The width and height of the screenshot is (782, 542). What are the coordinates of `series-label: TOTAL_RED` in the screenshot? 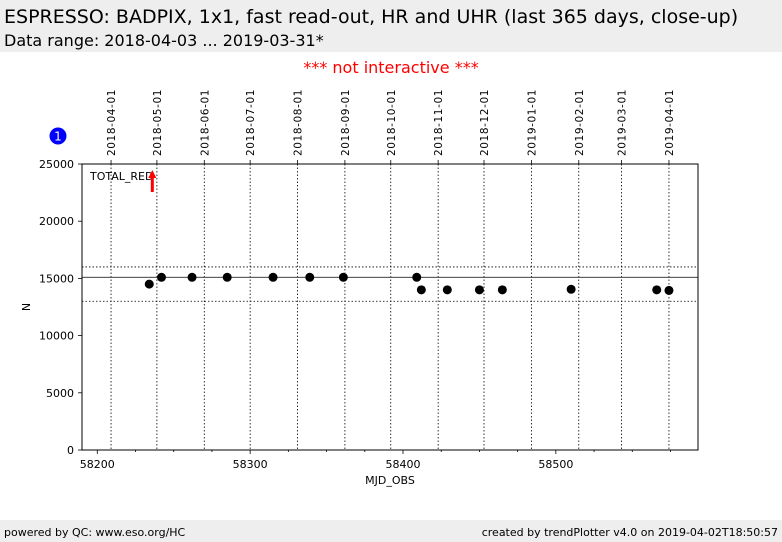 It's located at (121, 176).